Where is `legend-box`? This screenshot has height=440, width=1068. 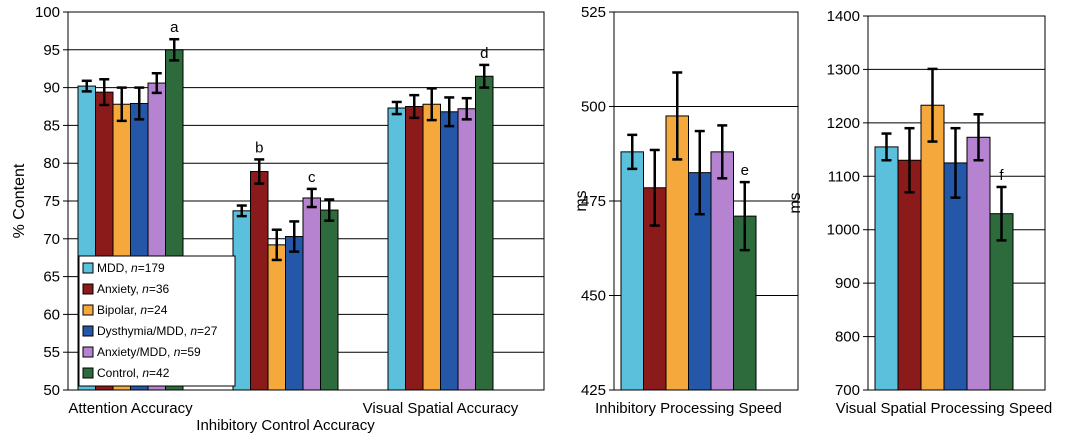
legend-box is located at coordinates (157, 321).